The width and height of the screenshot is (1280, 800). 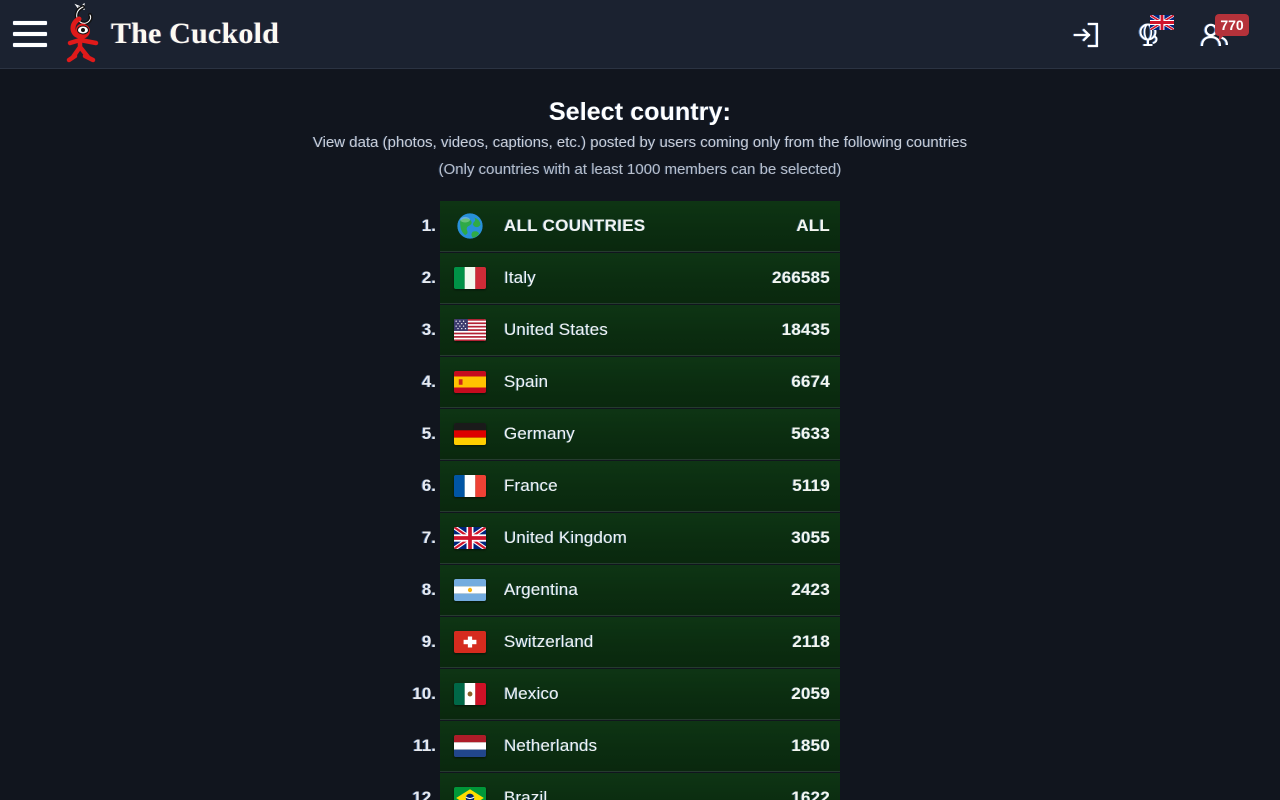 I want to click on country-row: 3. United States 18435, so click(x=631, y=330).